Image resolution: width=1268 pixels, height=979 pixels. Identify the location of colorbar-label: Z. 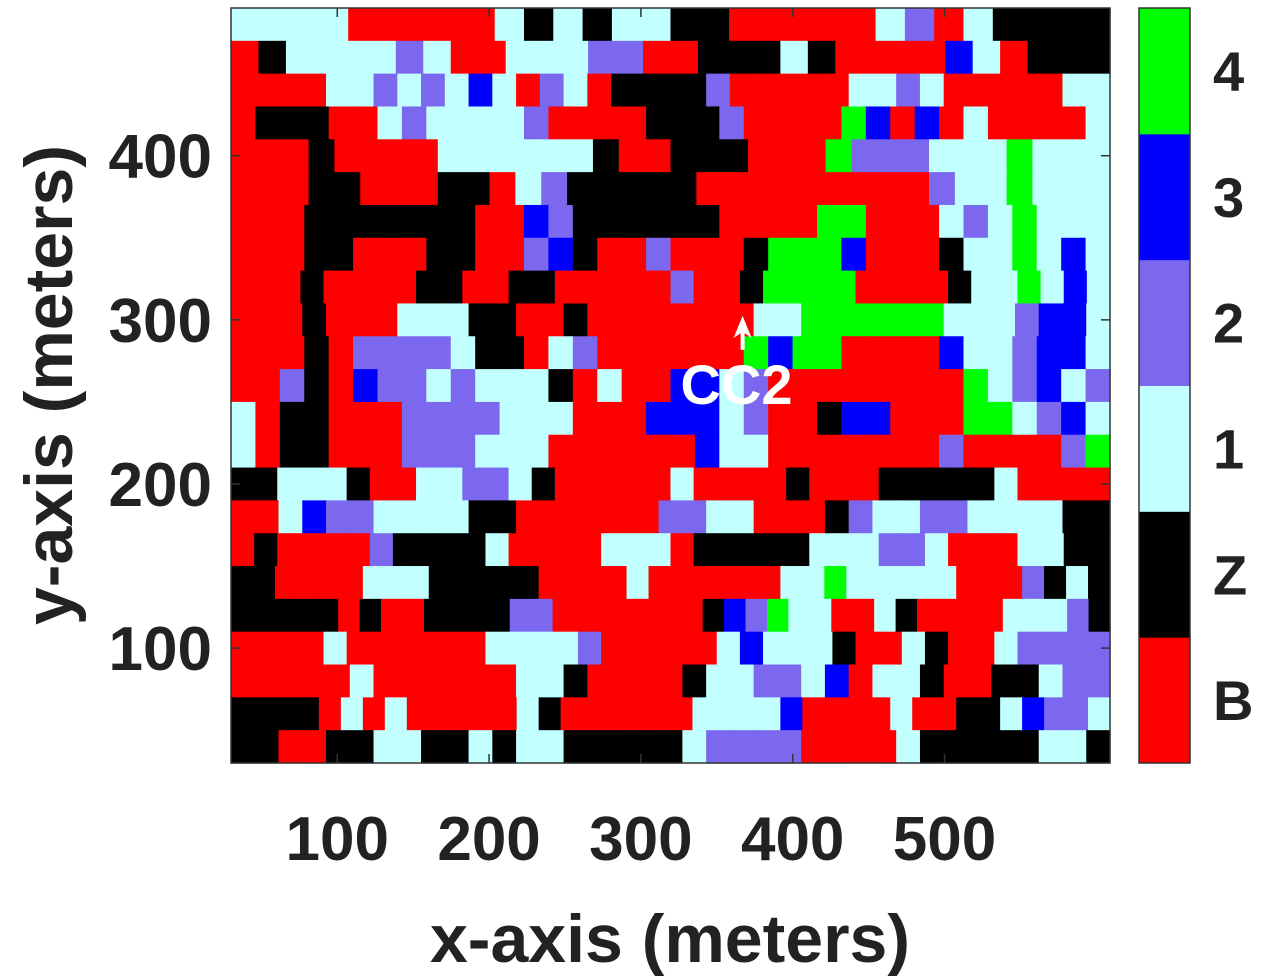
(1230, 574).